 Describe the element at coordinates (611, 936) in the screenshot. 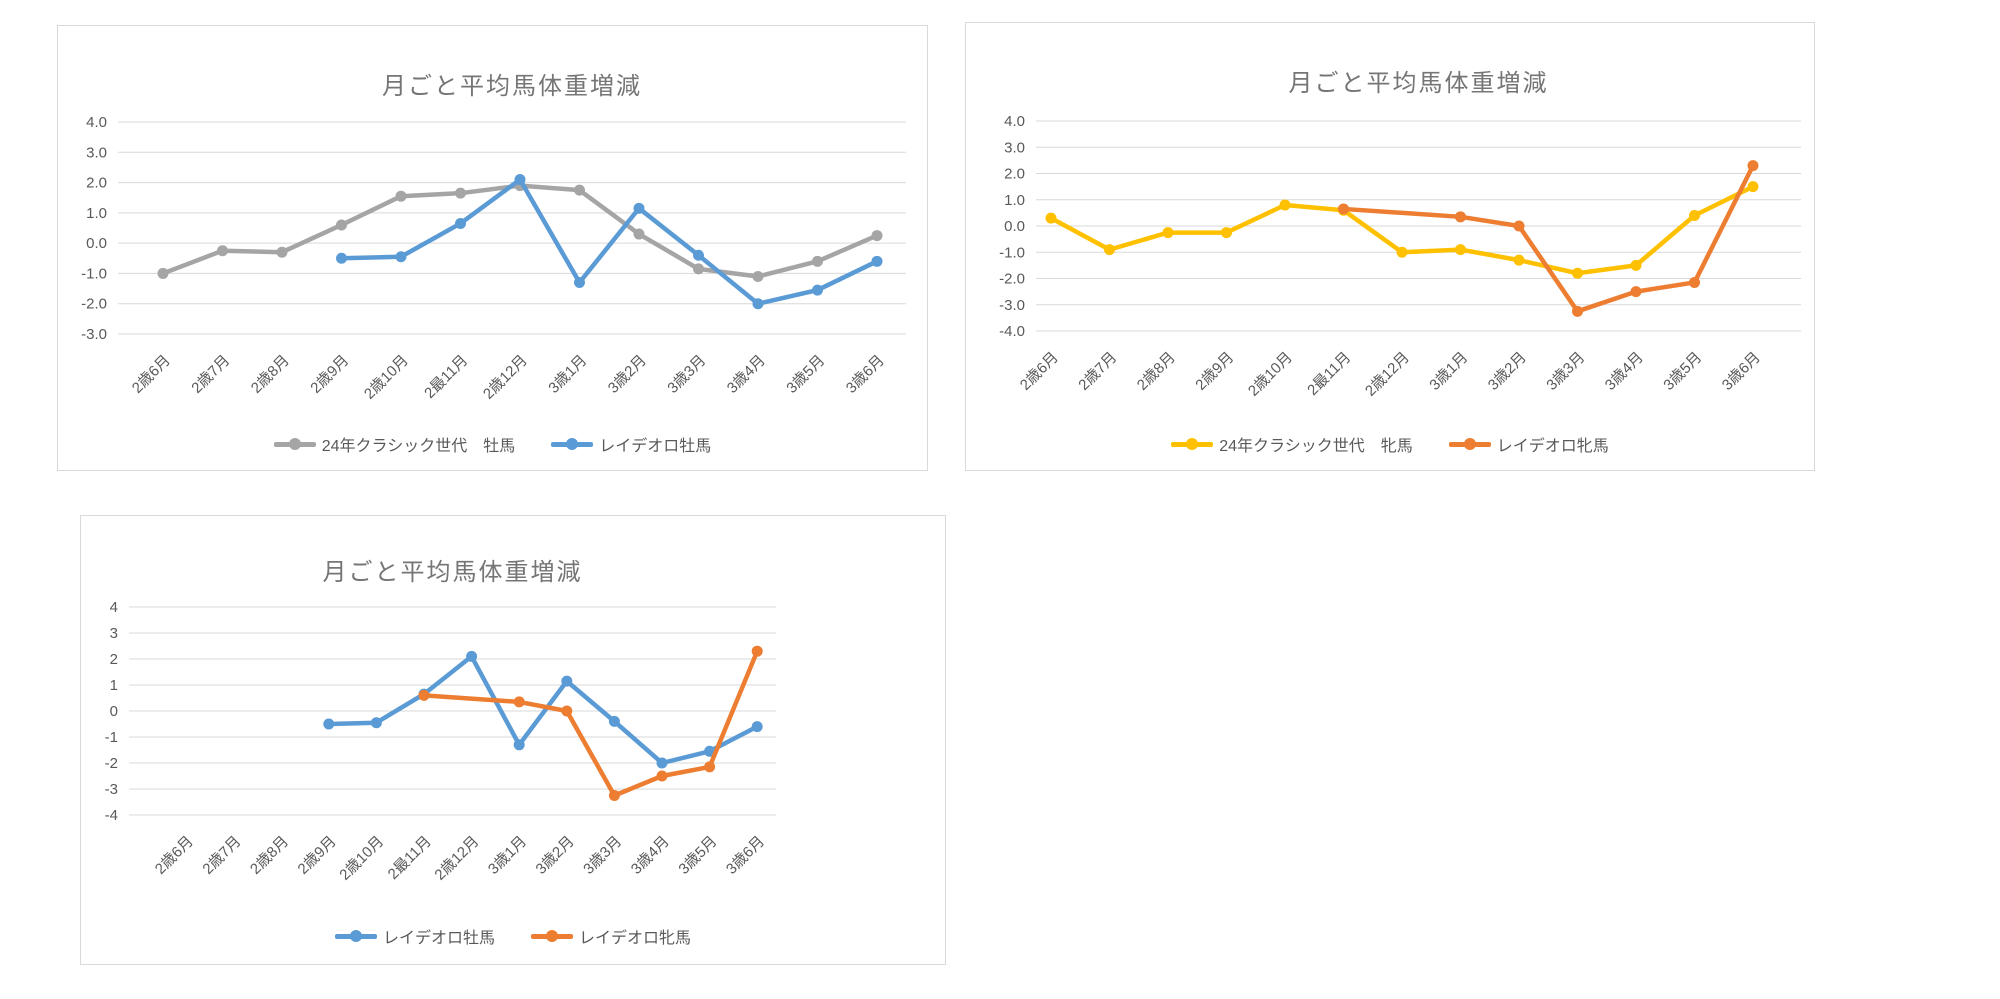

I see `legend-item: レイデオロ牝馬` at that location.